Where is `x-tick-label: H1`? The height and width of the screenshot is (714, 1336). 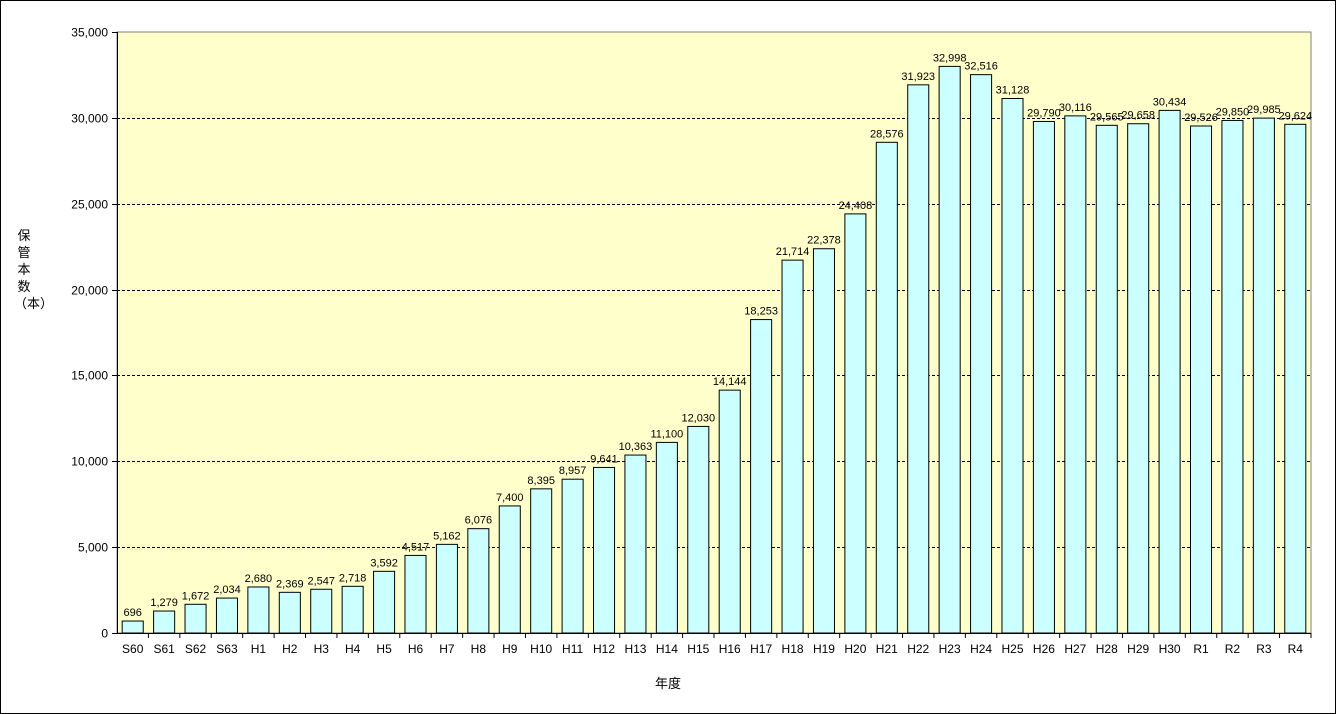 x-tick-label: H1 is located at coordinates (259, 649).